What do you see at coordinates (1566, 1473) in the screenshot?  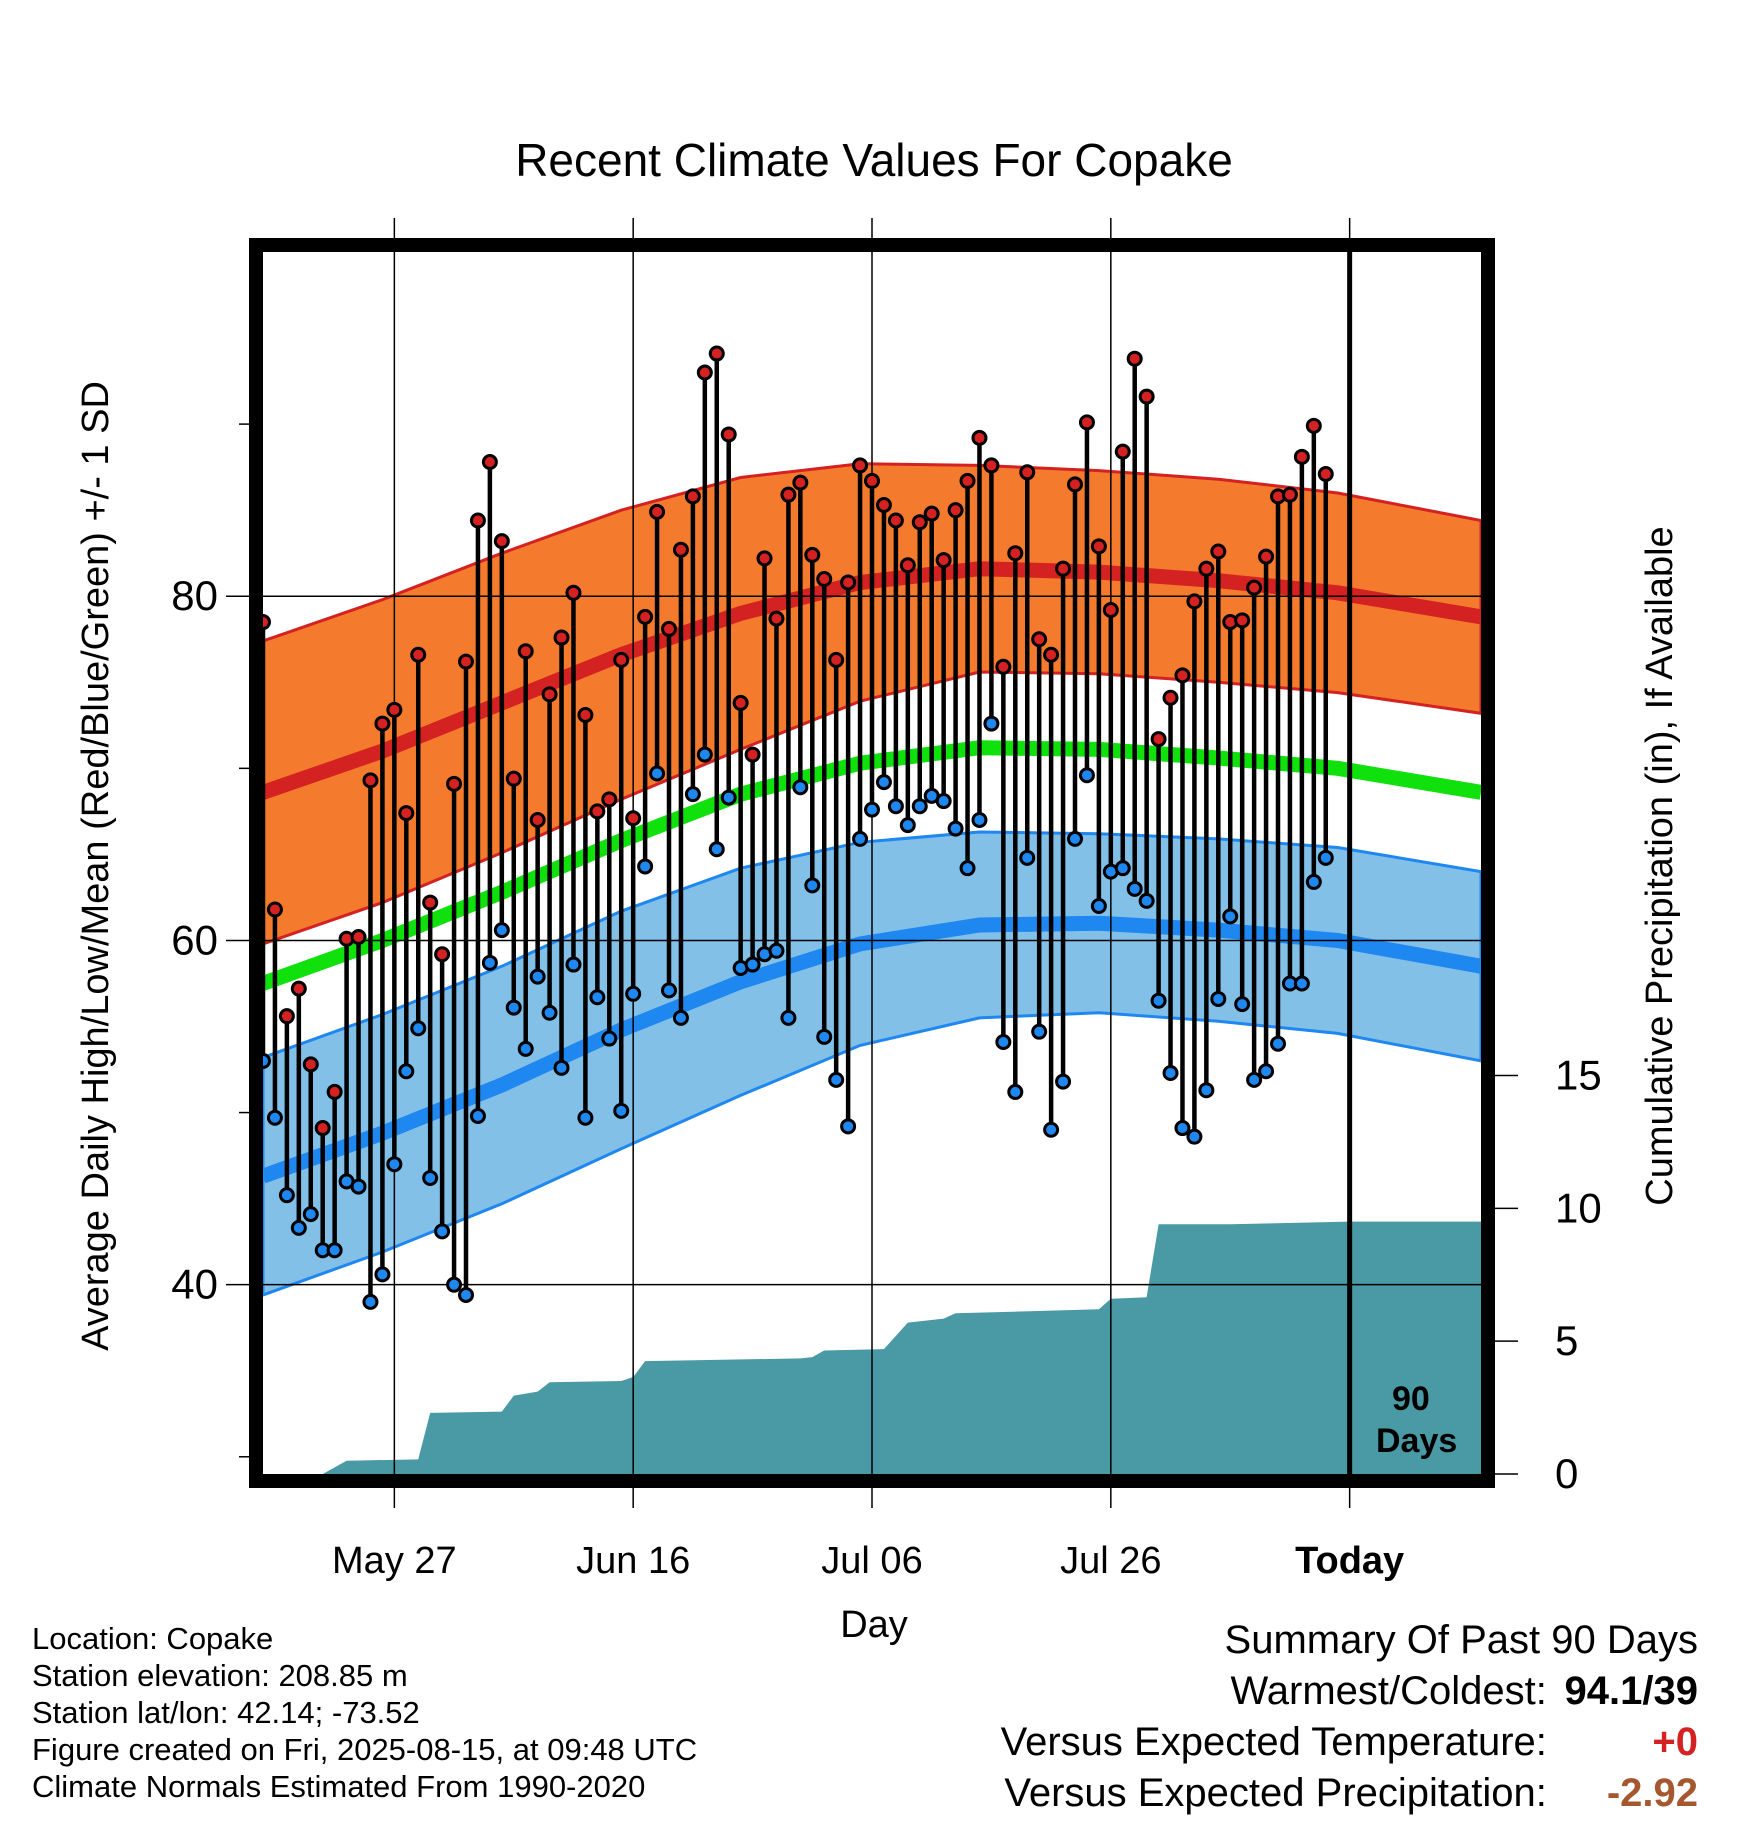 I see `y2-tick-label: 0` at bounding box center [1566, 1473].